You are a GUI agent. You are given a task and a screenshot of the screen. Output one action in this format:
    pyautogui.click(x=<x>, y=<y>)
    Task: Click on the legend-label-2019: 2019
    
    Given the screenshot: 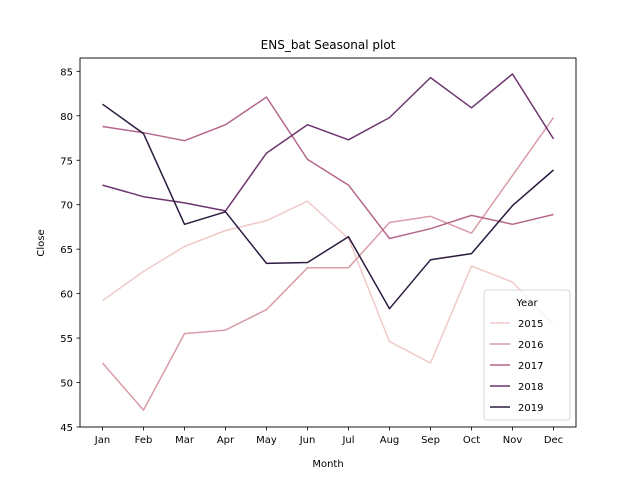 What is the action you would take?
    pyautogui.click(x=530, y=408)
    